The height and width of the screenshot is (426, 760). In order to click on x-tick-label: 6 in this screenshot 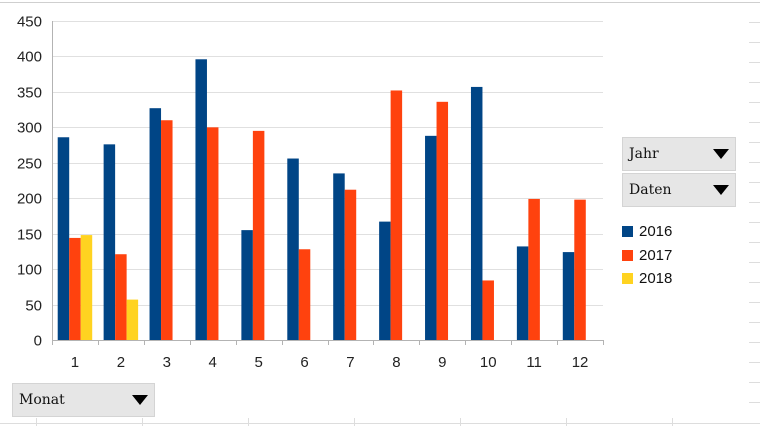, I will do `click(304, 362)`.